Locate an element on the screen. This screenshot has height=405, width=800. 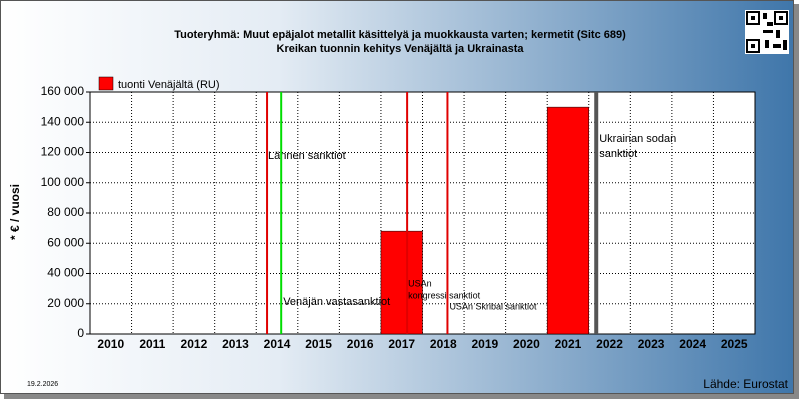
x-tick-label: 2018 is located at coordinates (443, 344).